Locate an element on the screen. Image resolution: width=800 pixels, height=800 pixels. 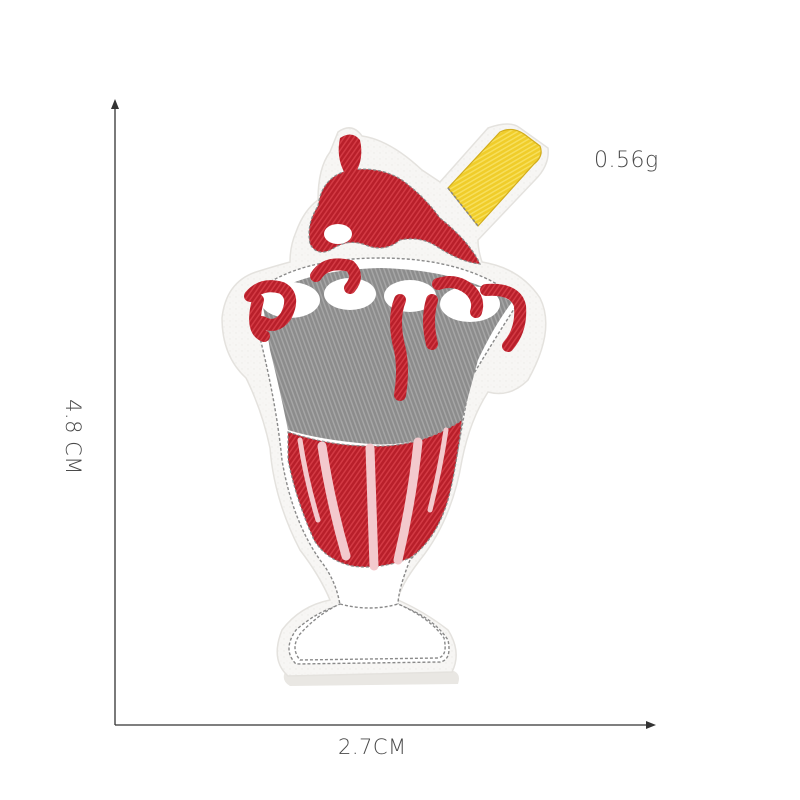
weight-label: 0.56g is located at coordinates (626, 160).